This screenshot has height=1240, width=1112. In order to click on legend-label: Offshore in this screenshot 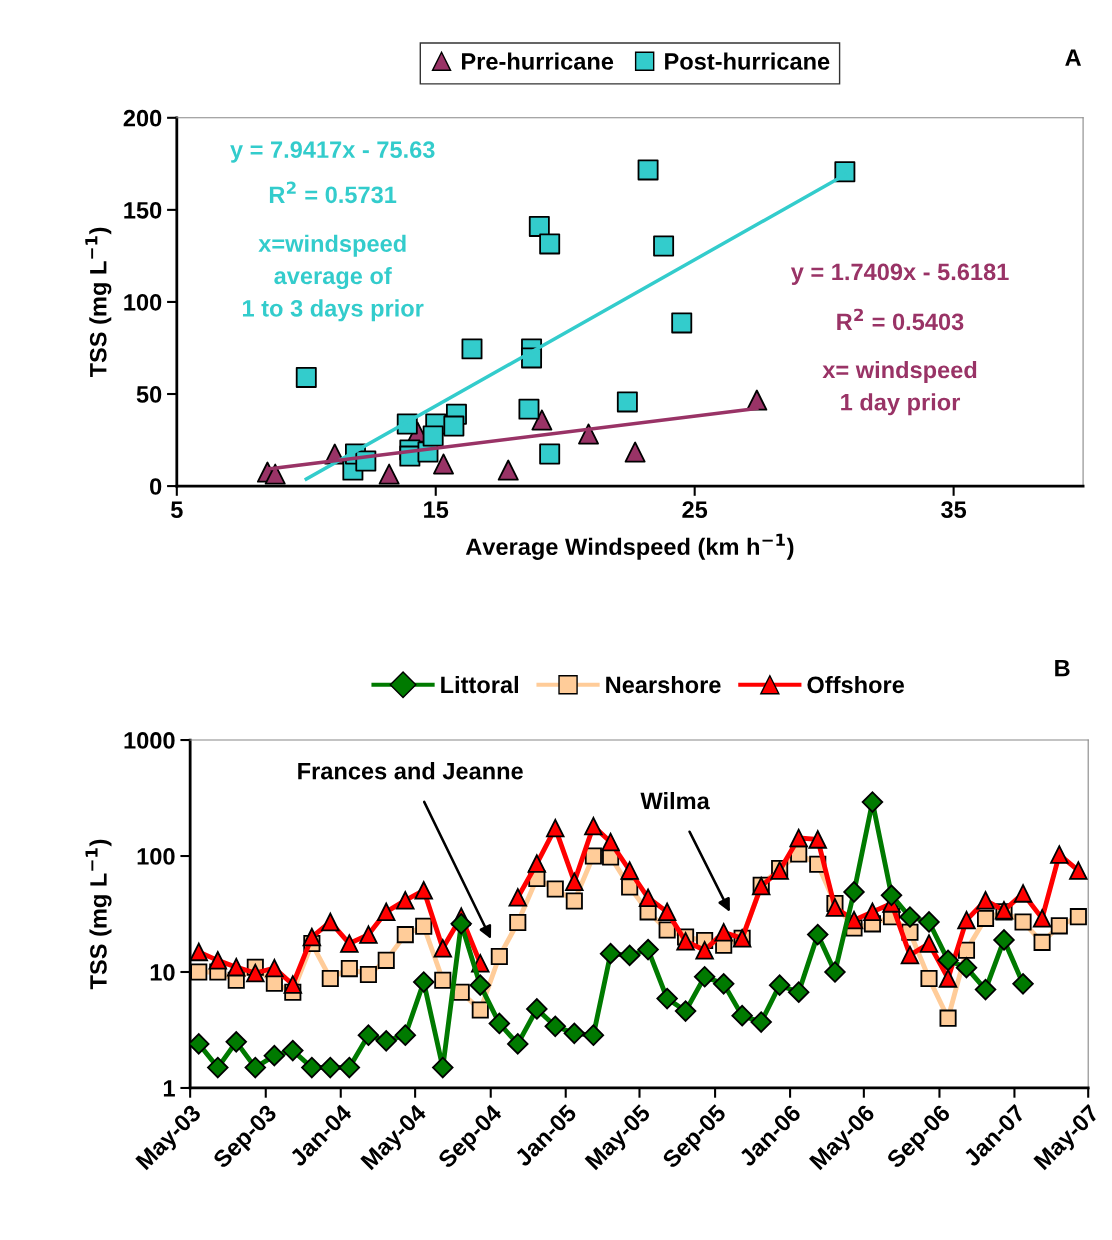, I will do `click(856, 684)`.